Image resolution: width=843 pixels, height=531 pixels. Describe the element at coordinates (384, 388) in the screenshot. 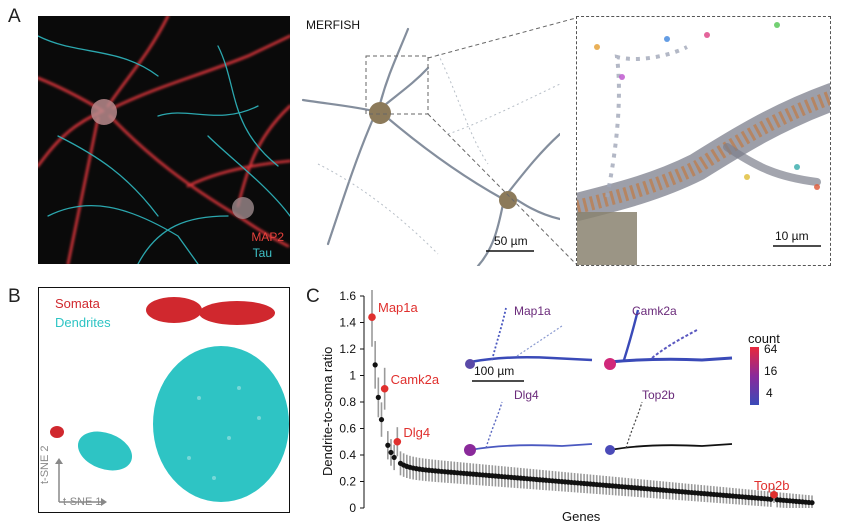

I see `highlight-point-camk2a` at that location.